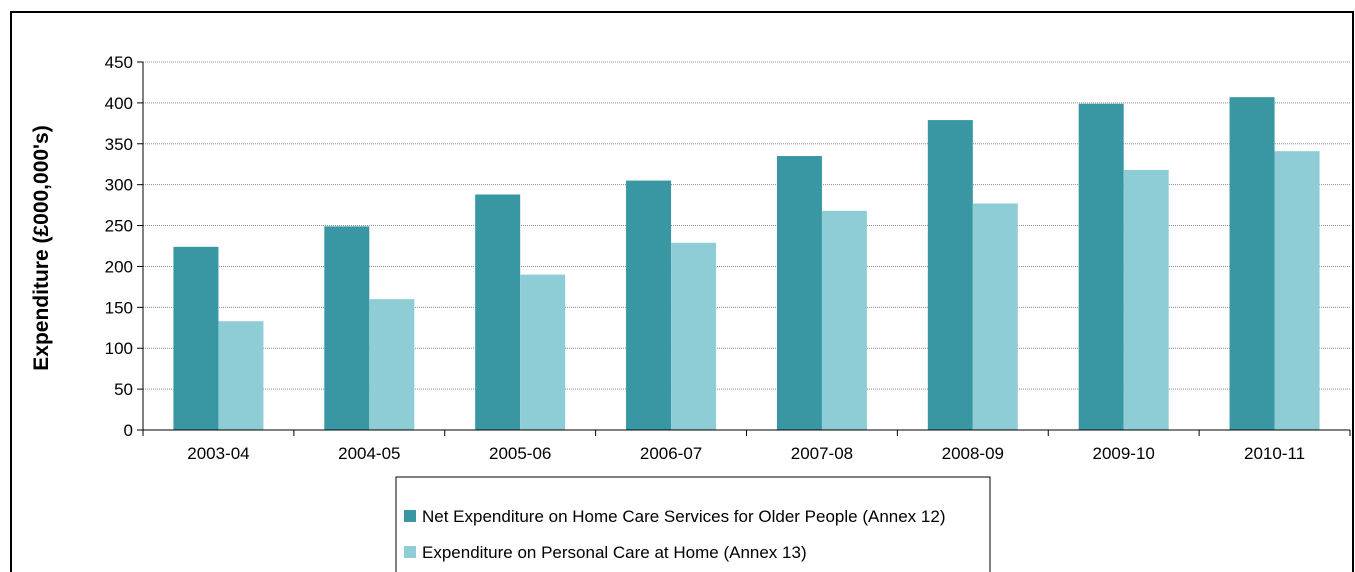 This screenshot has width=1355, height=572. What do you see at coordinates (119, 185) in the screenshot?
I see `y-tick-label: 300` at bounding box center [119, 185].